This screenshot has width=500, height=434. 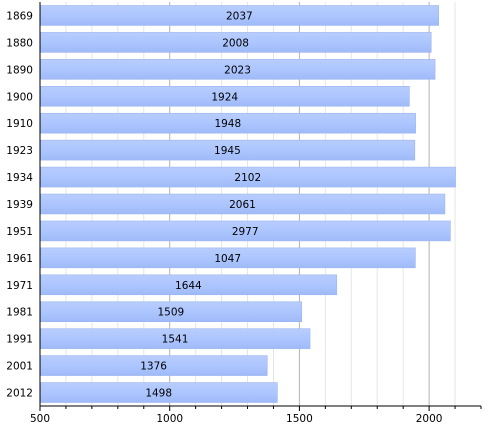 What do you see at coordinates (227, 151) in the screenshot?
I see `data-label-1923: 1945` at bounding box center [227, 151].